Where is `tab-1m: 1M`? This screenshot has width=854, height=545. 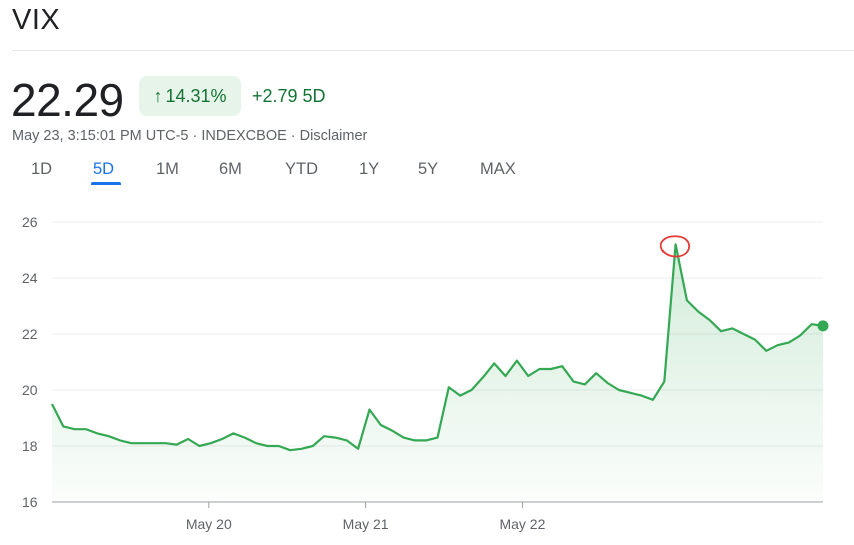 tab-1m: 1M is located at coordinates (167, 169).